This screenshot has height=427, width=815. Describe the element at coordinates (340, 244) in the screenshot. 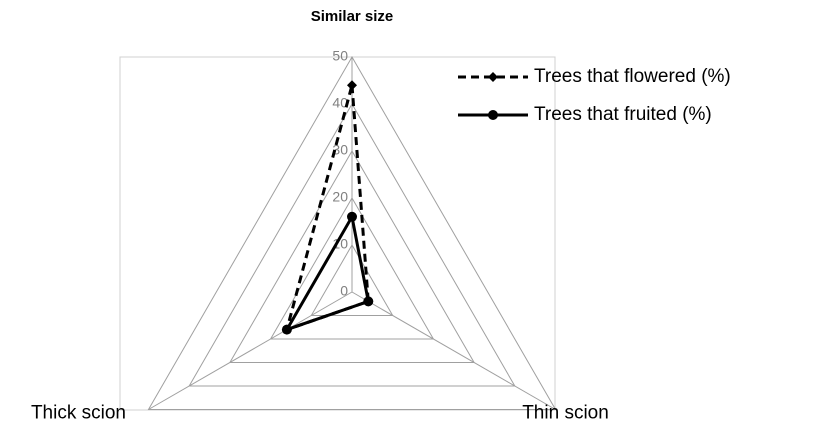

I see `r-tick-label: 10` at that location.